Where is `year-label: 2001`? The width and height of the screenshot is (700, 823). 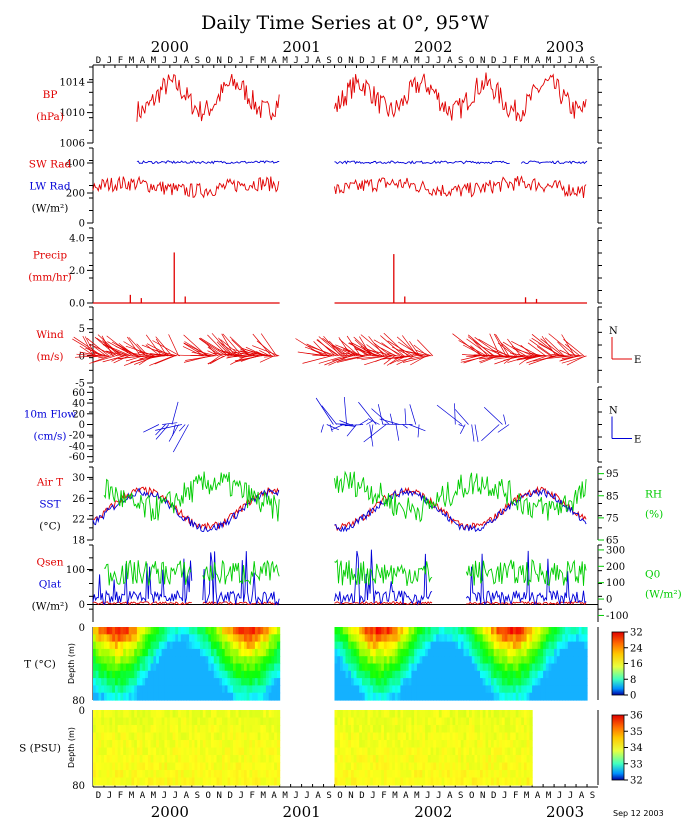 year-label: 2001 is located at coordinates (301, 812).